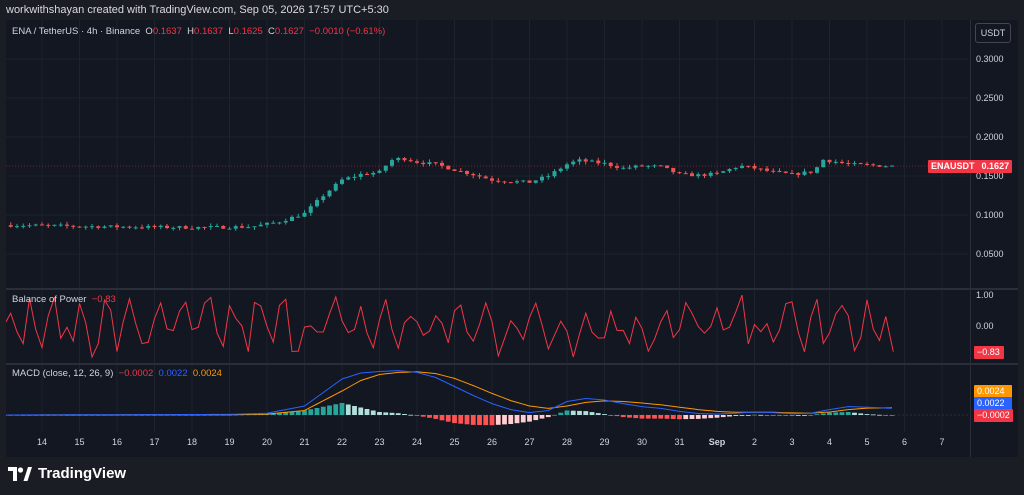 The width and height of the screenshot is (1024, 495). I want to click on time-tick: 15, so click(79, 442).